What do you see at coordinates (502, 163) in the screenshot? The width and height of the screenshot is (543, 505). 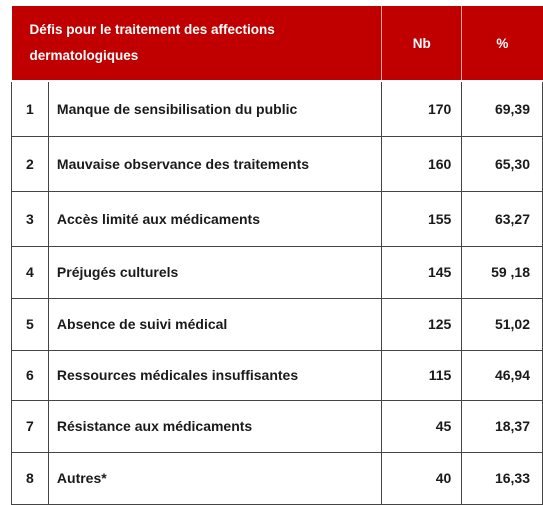 I see `row-percent: 65,30` at bounding box center [502, 163].